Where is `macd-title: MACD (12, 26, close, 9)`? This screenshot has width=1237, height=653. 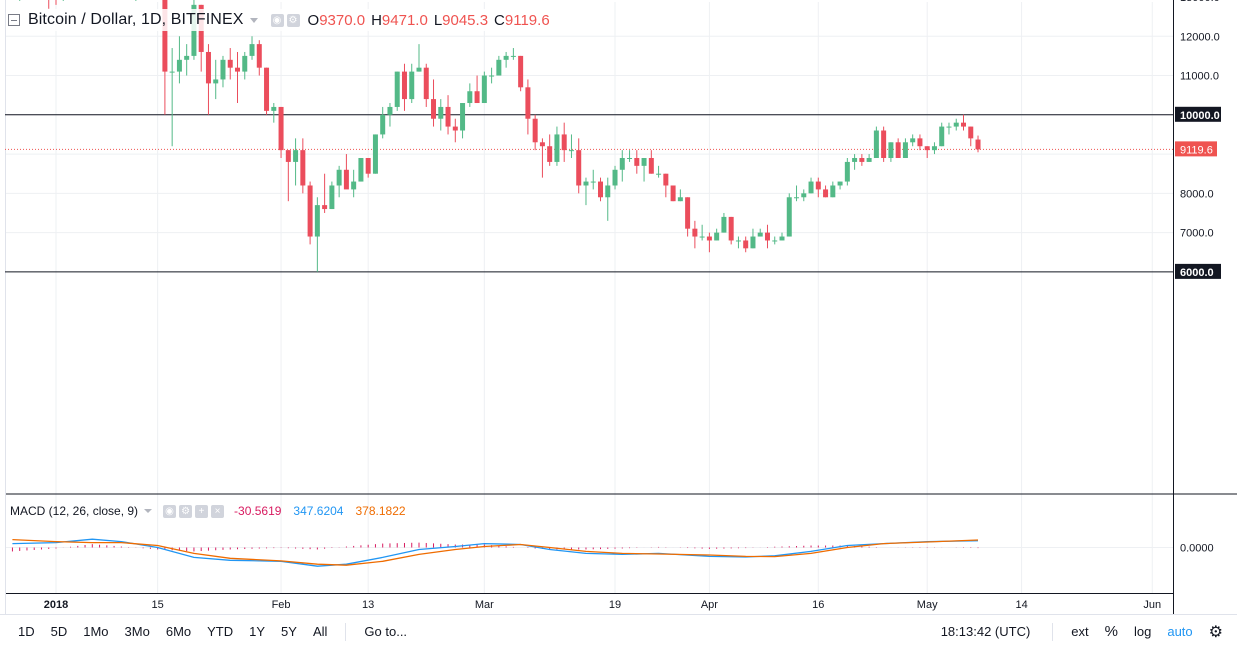
macd-title: MACD (12, 26, close, 9) is located at coordinates (74, 511).